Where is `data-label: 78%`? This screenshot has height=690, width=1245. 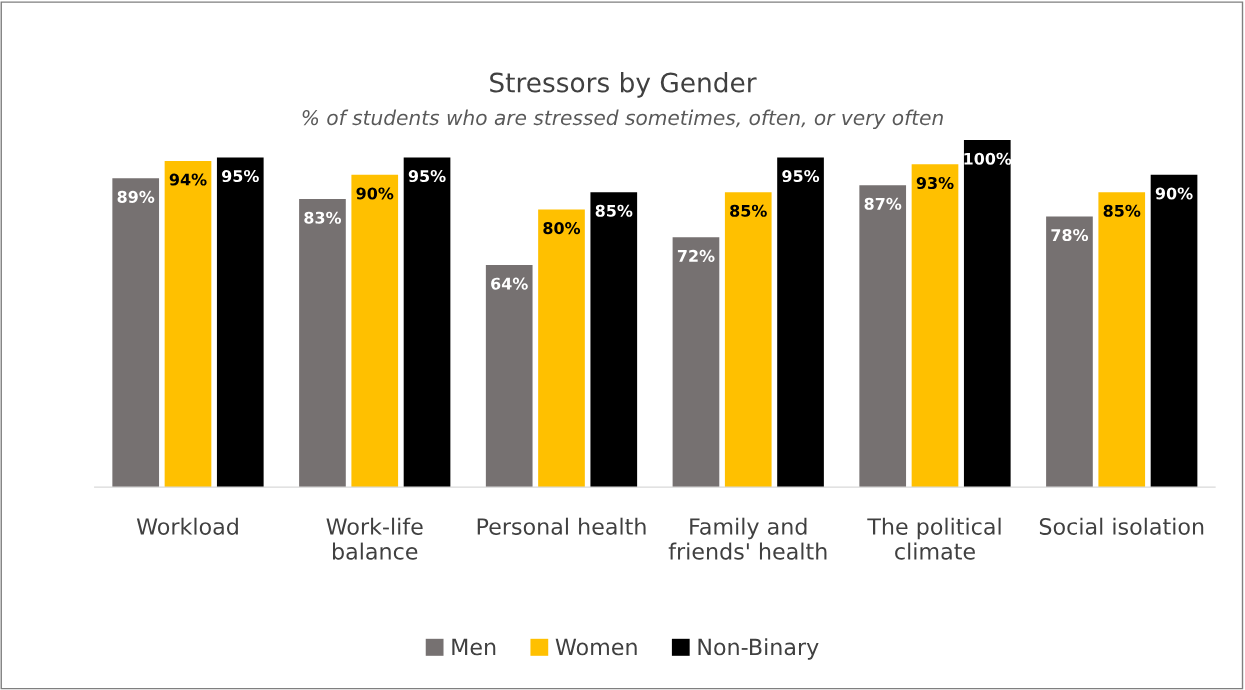 data-label: 78% is located at coordinates (1070, 235).